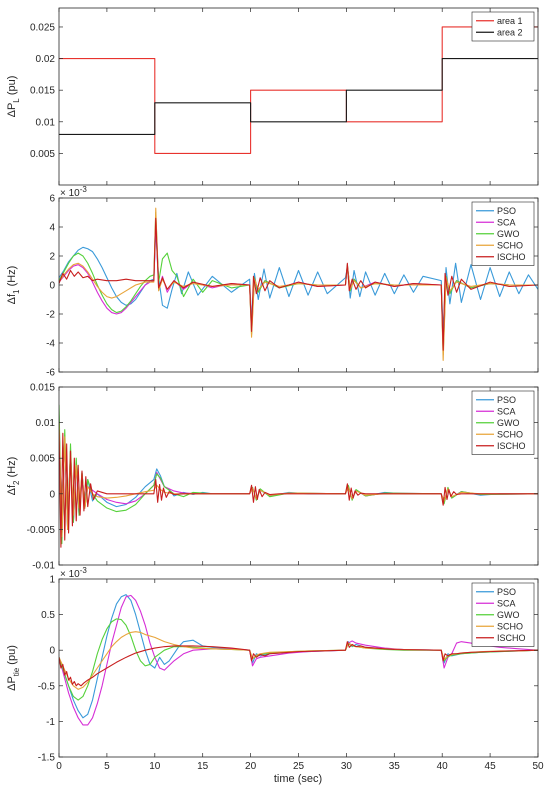  I want to click on p2-legend-entry: SCHO, so click(510, 245).